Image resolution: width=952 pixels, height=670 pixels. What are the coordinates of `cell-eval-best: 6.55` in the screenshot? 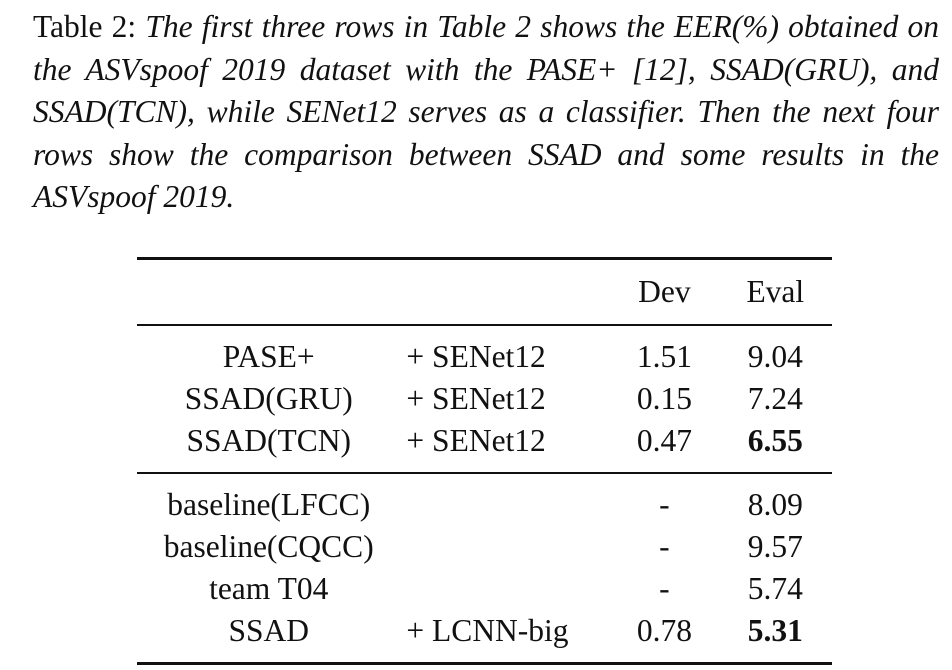 It's located at (775, 440).